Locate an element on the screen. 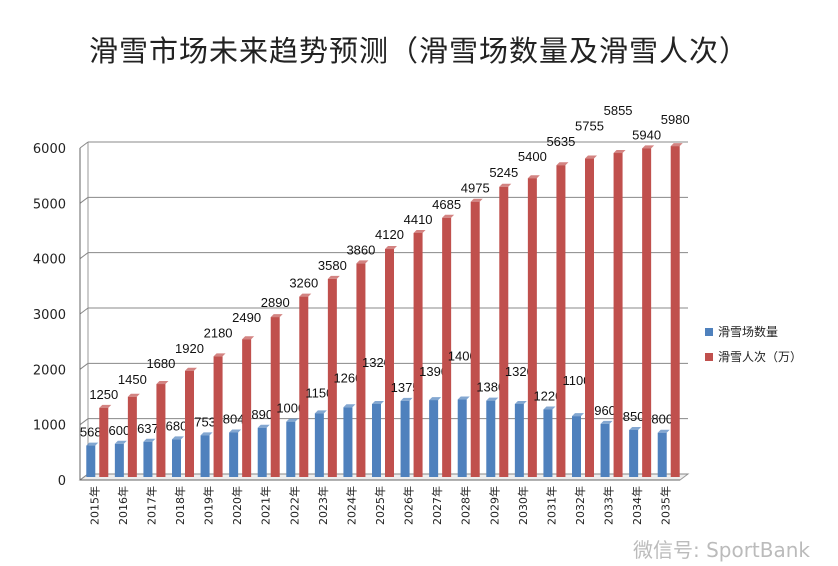 The height and width of the screenshot is (566, 838). y-tick-label: 5000 is located at coordinates (49, 204).